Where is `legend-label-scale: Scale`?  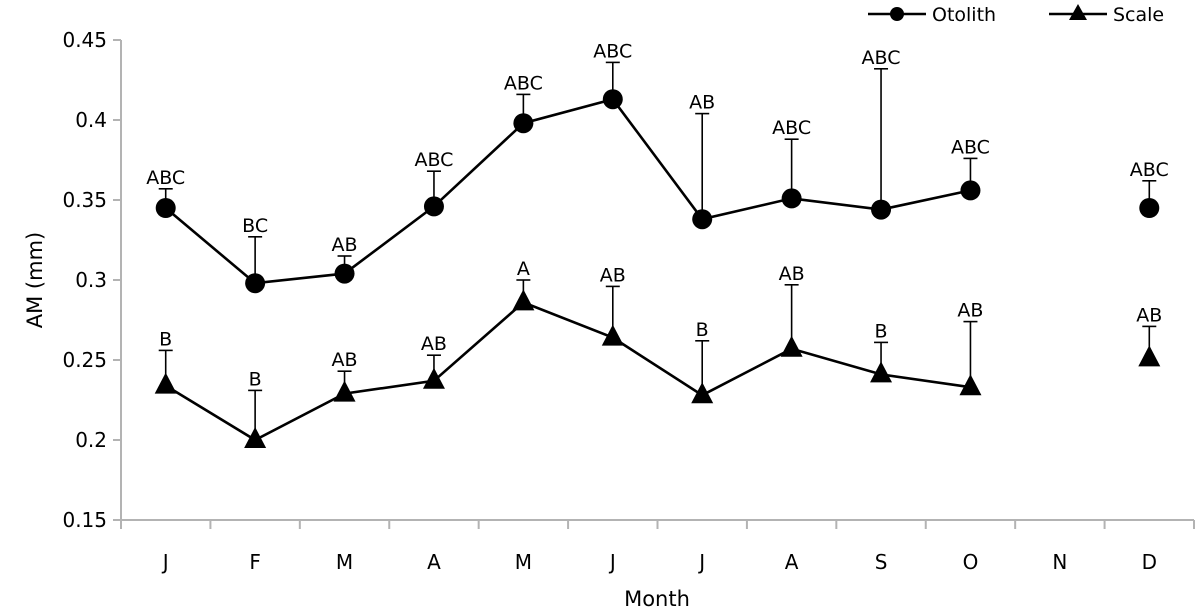 legend-label-scale: Scale is located at coordinates (1138, 15).